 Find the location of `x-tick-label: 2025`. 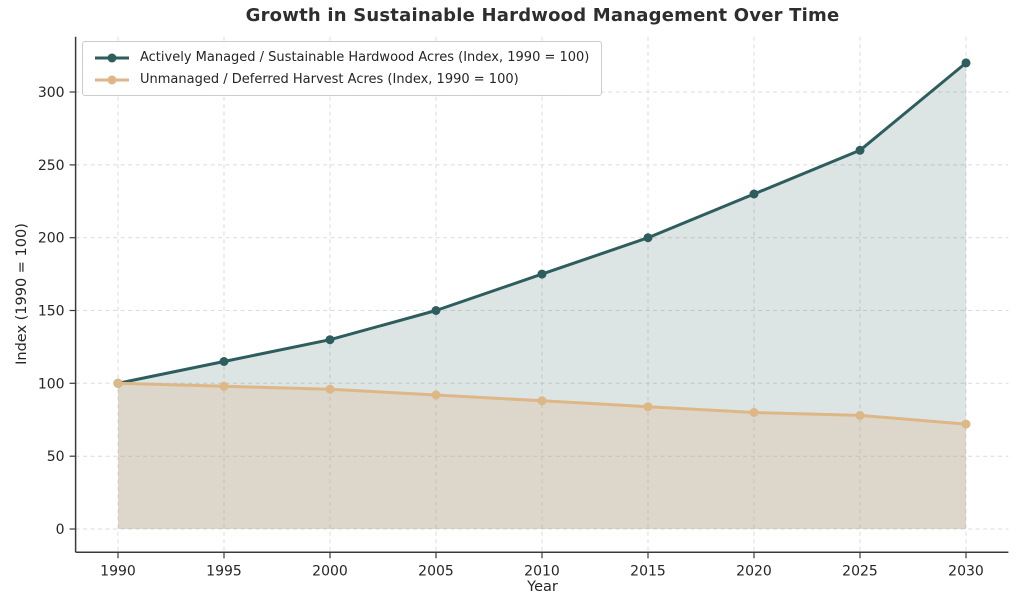

x-tick-label: 2025 is located at coordinates (860, 571).